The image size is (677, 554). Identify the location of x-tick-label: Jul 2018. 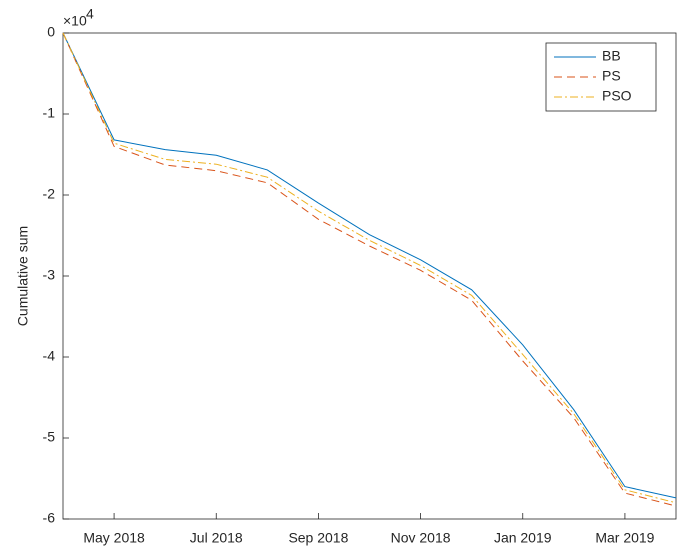
(216, 538).